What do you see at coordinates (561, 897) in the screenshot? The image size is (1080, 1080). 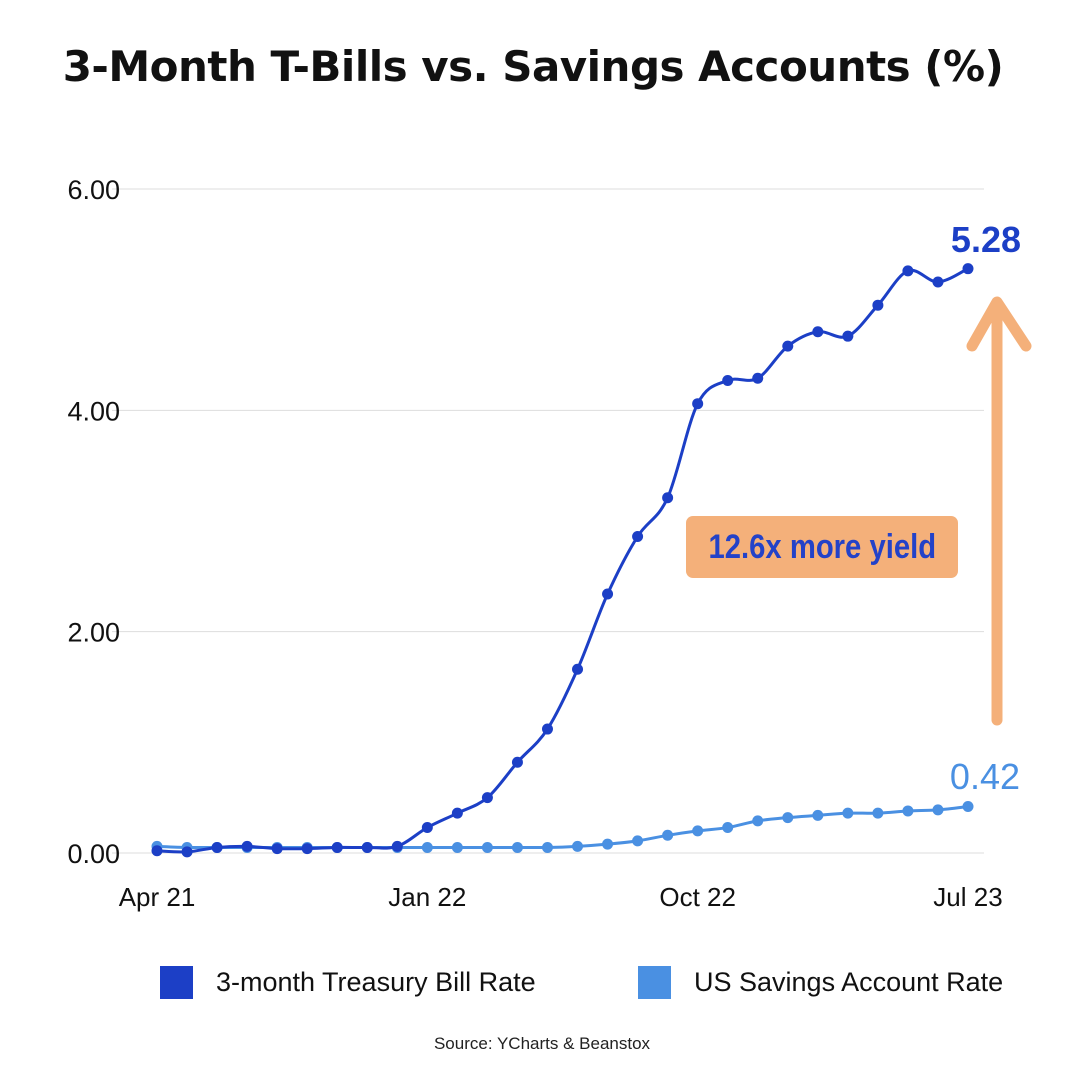 I see `x-axis-tick-labels: Apr 21 Jan 22 Oct 22 Jul 23` at bounding box center [561, 897].